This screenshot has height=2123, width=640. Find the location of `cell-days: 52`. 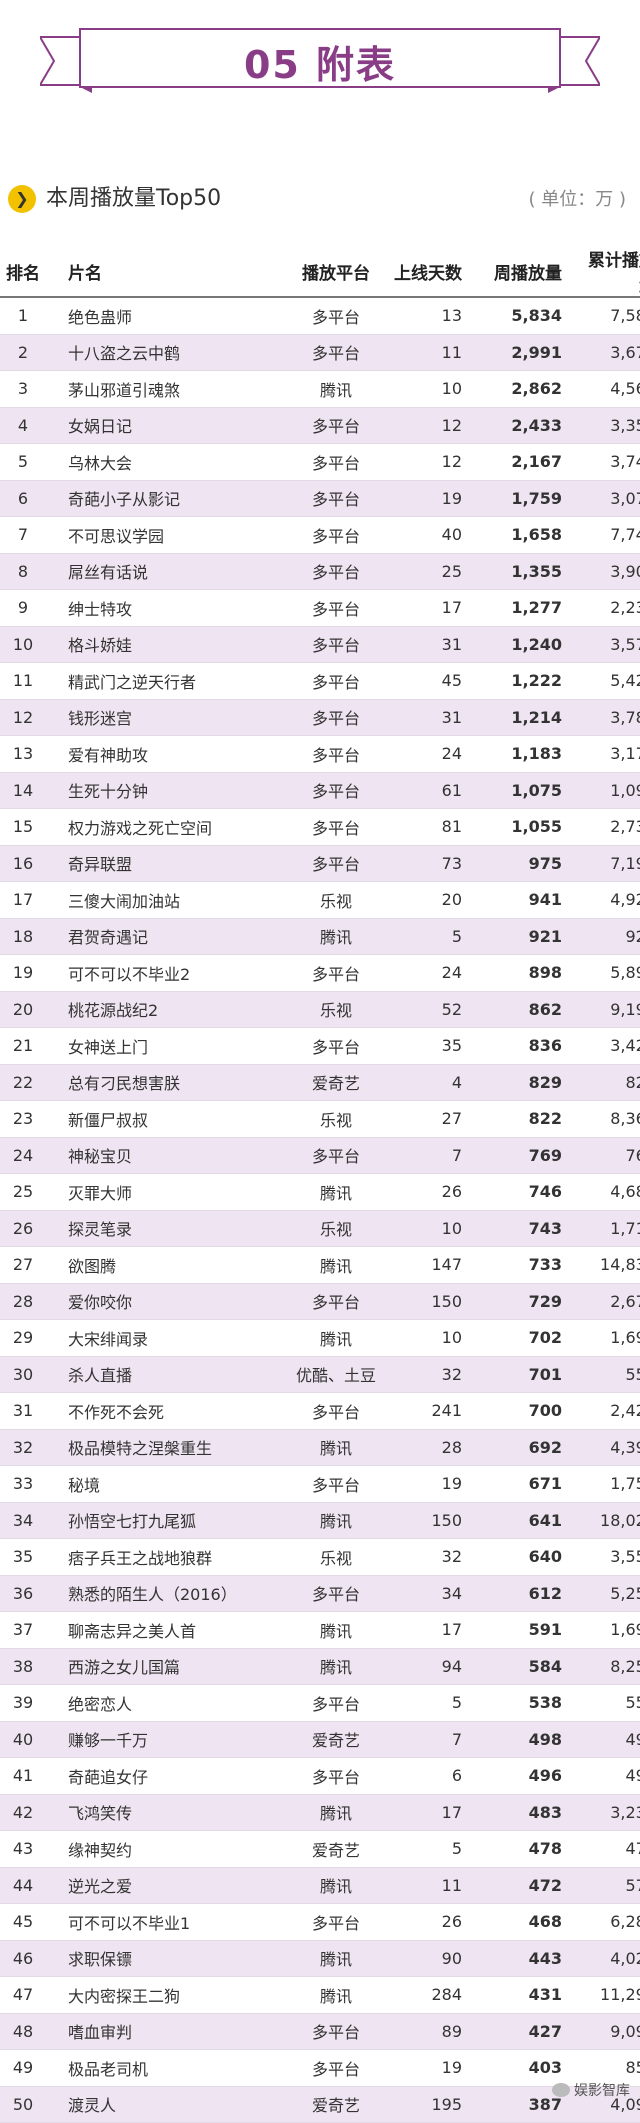

cell-days: 52 is located at coordinates (430, 1009).